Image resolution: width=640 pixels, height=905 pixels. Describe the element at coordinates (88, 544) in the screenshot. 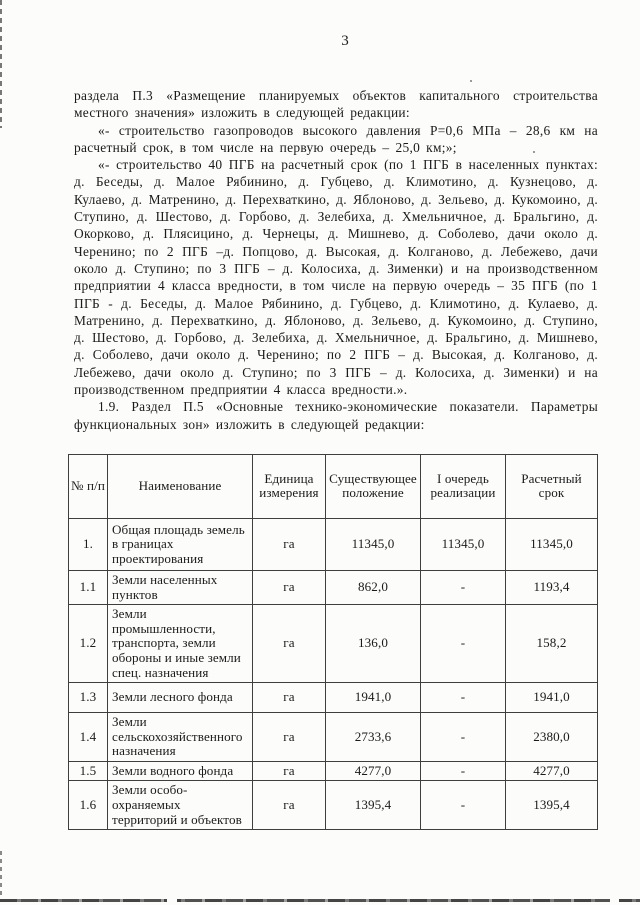

I see `cell-row-number: 1.` at that location.